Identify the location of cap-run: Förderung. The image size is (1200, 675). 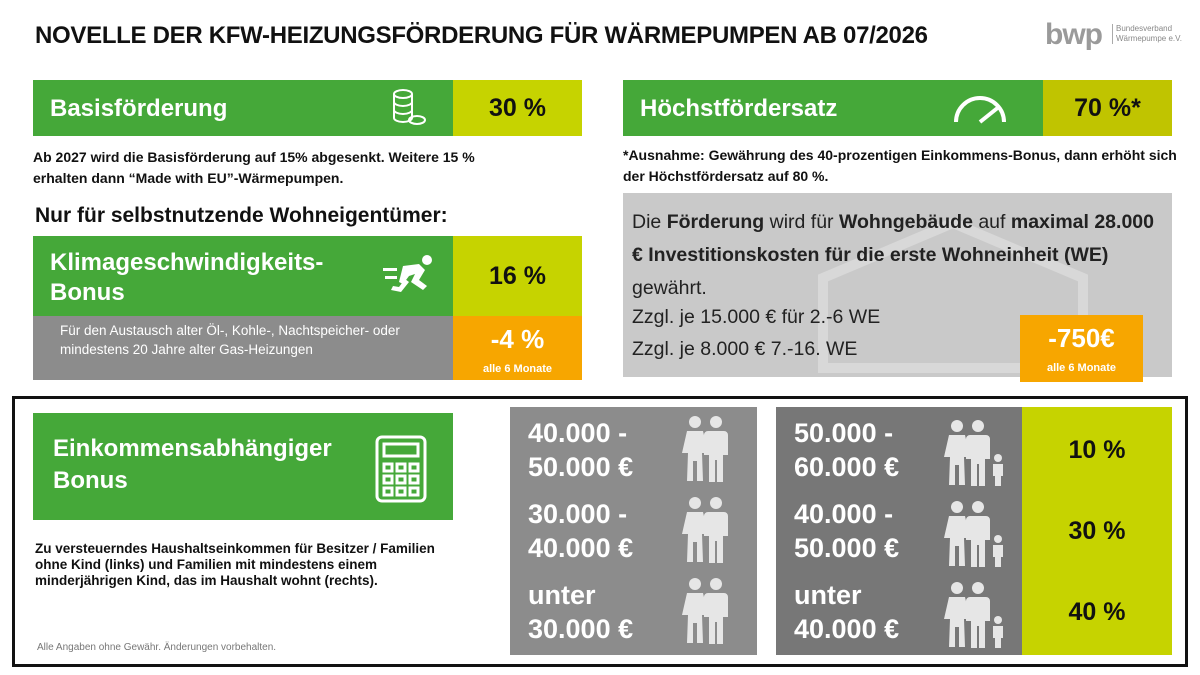
(715, 222).